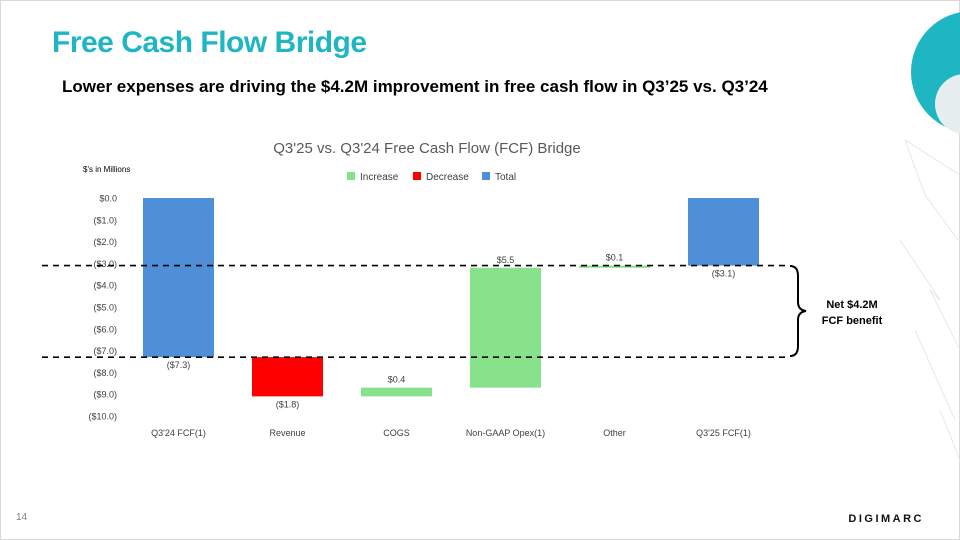  Describe the element at coordinates (416, 311) in the screenshot. I see `reference-lines` at that location.